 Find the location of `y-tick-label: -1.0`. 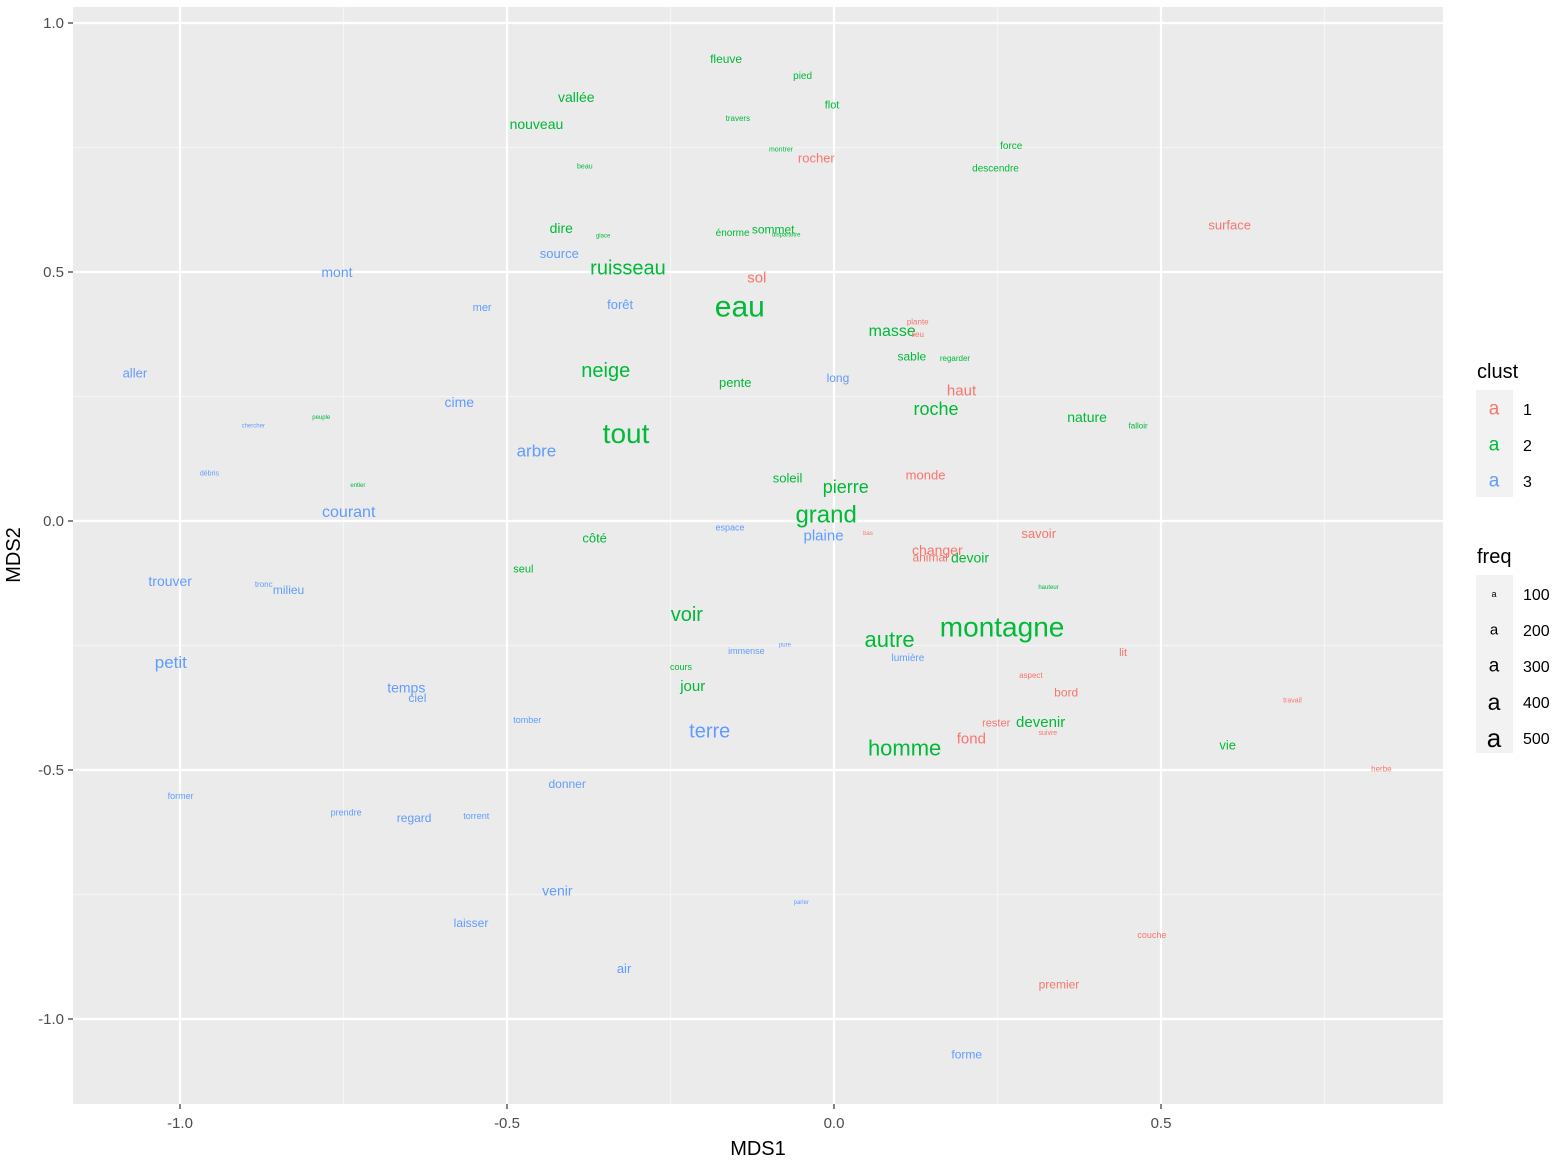

y-tick-label: -1.0 is located at coordinates (51, 1019).